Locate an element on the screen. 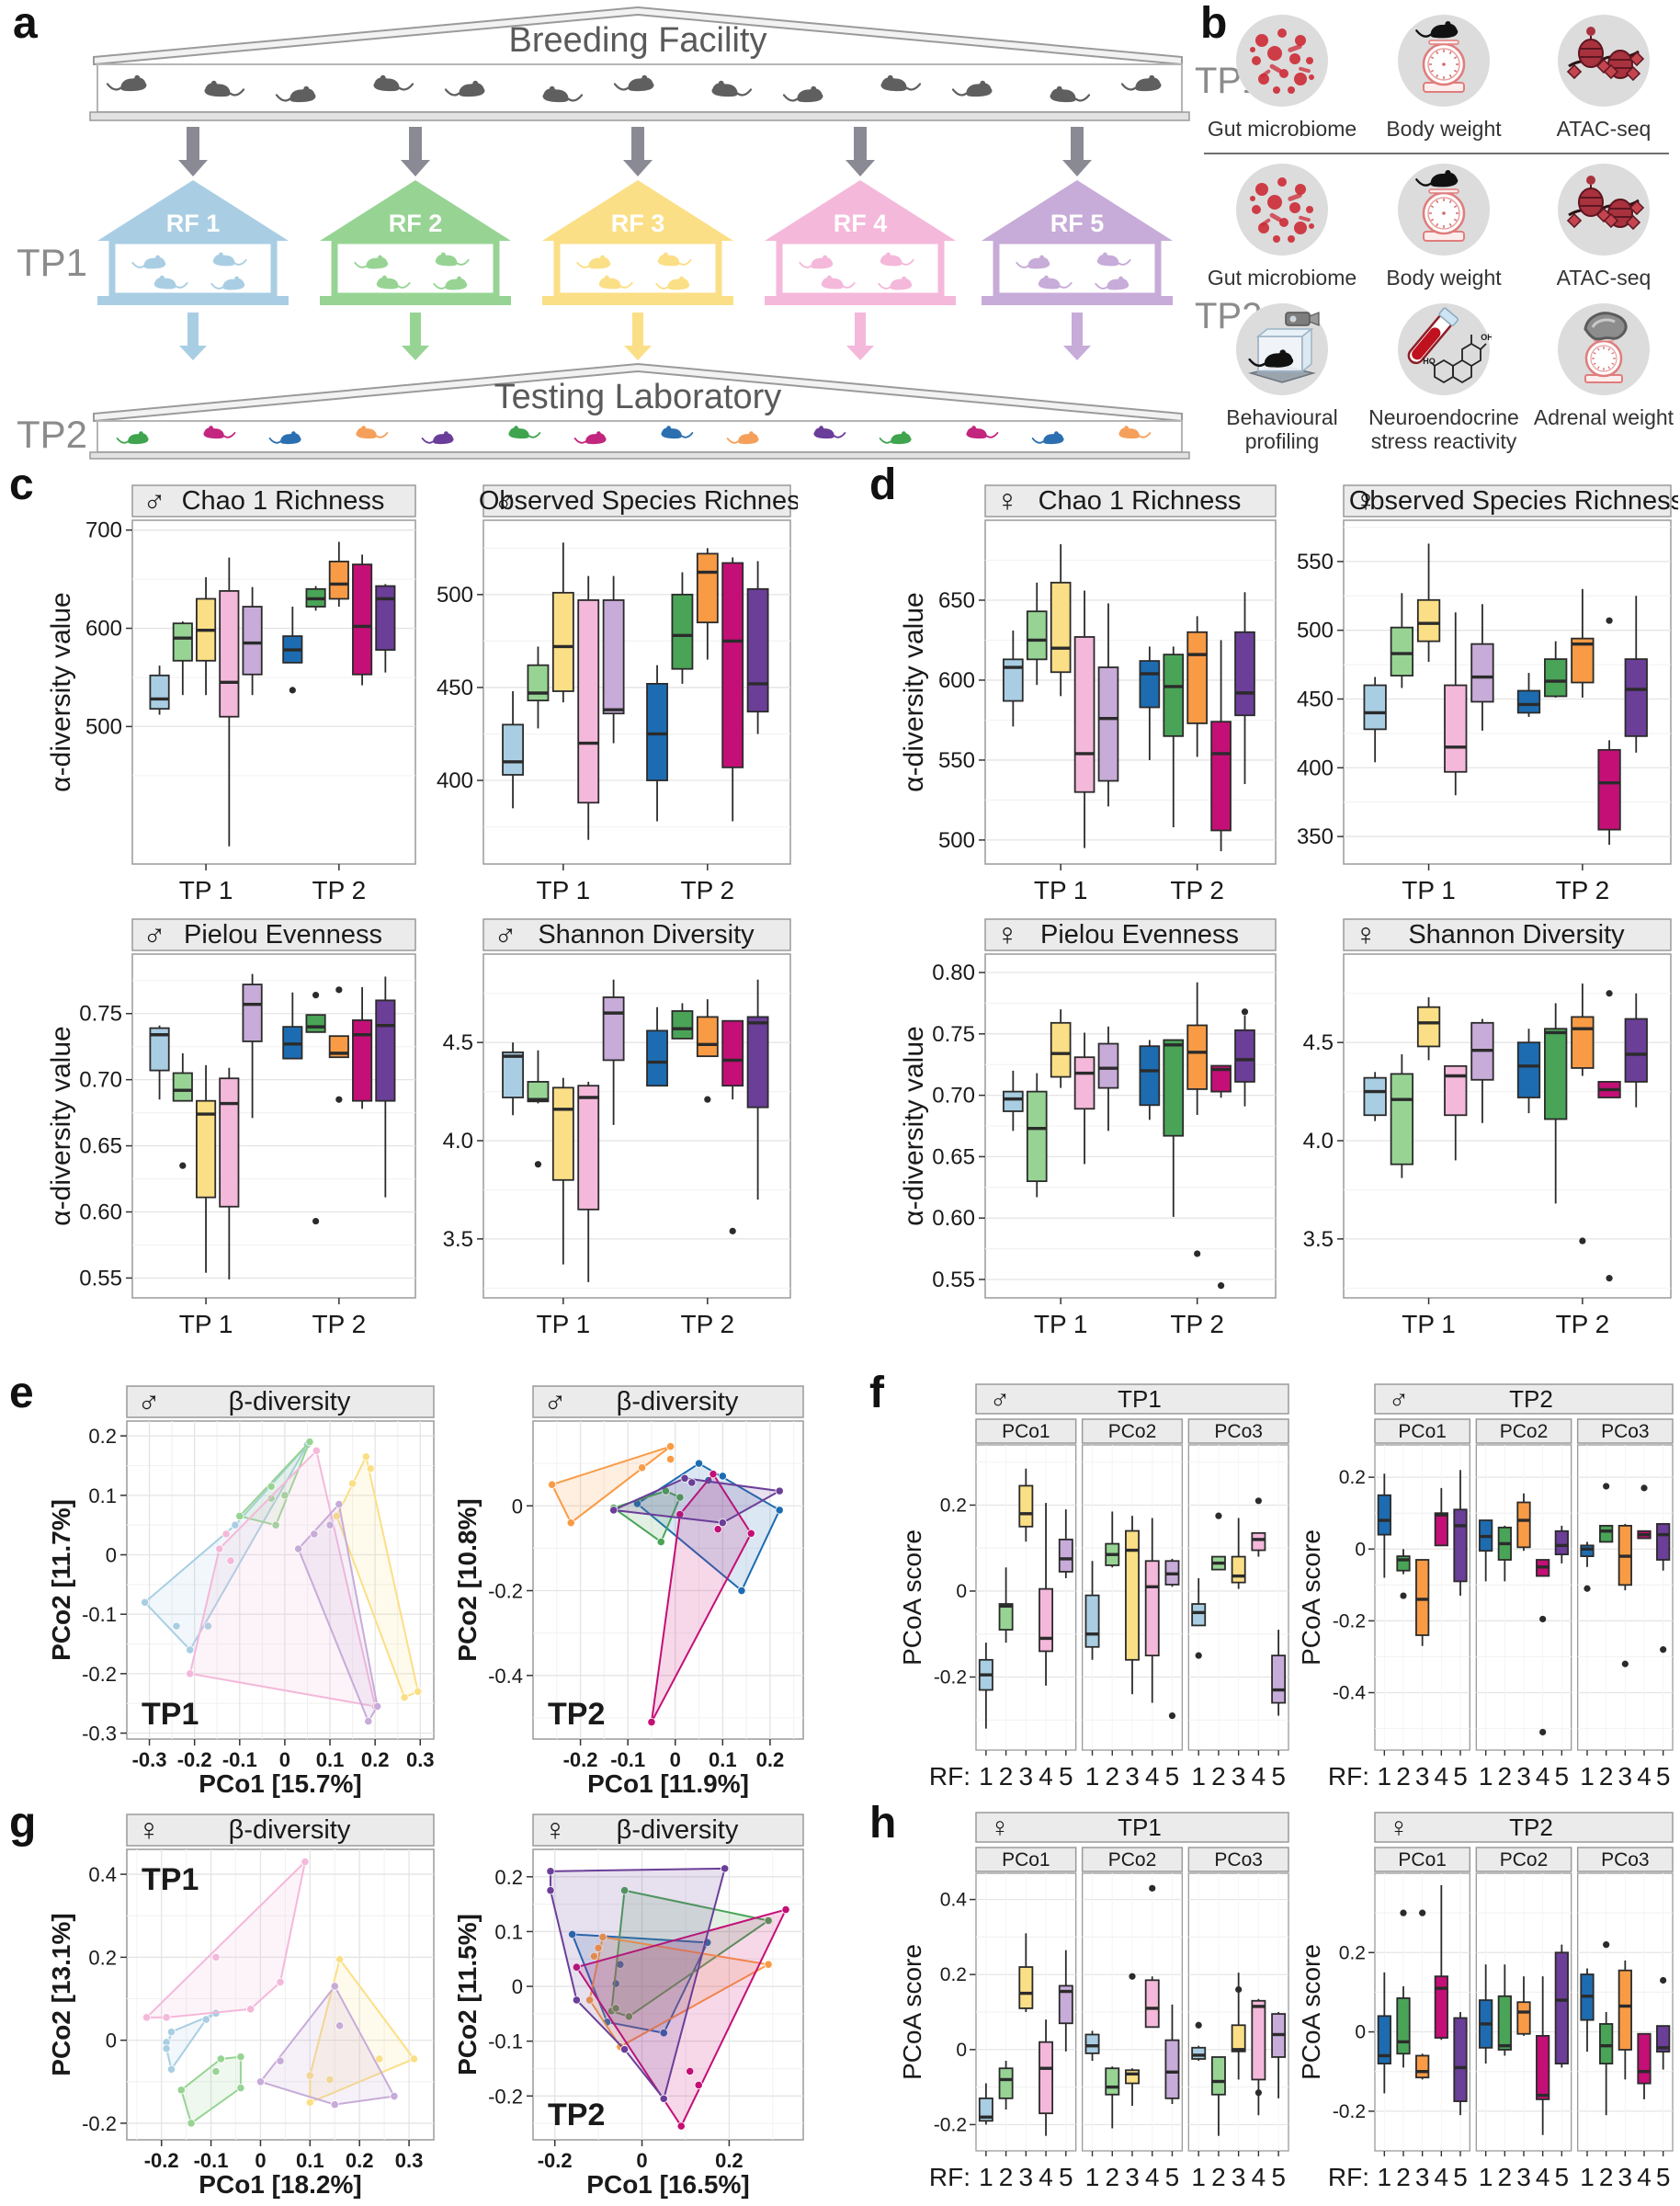 The height and width of the screenshot is (2206, 1680). x-tick-label: 0 is located at coordinates (260, 2161).